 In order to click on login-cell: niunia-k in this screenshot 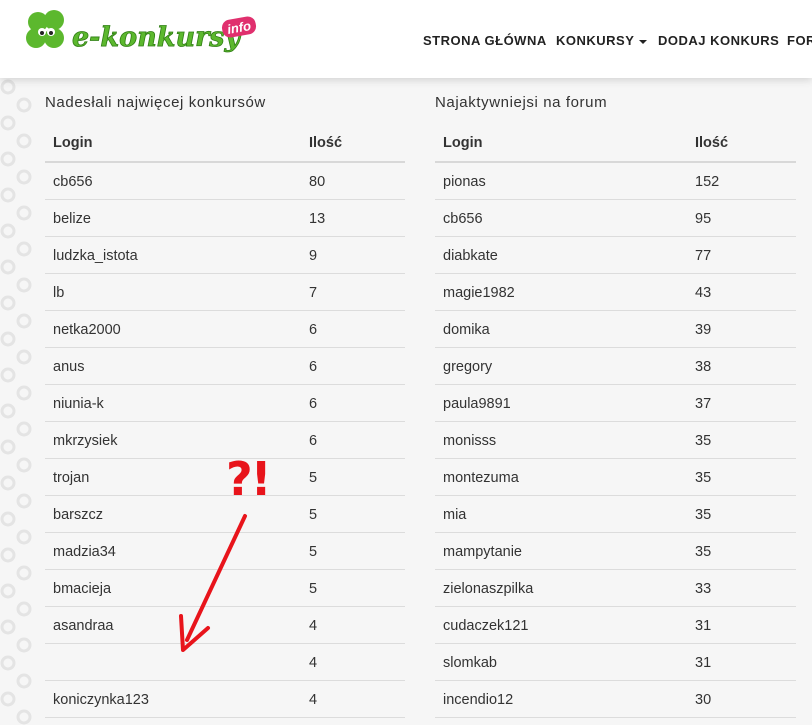, I will do `click(78, 404)`.